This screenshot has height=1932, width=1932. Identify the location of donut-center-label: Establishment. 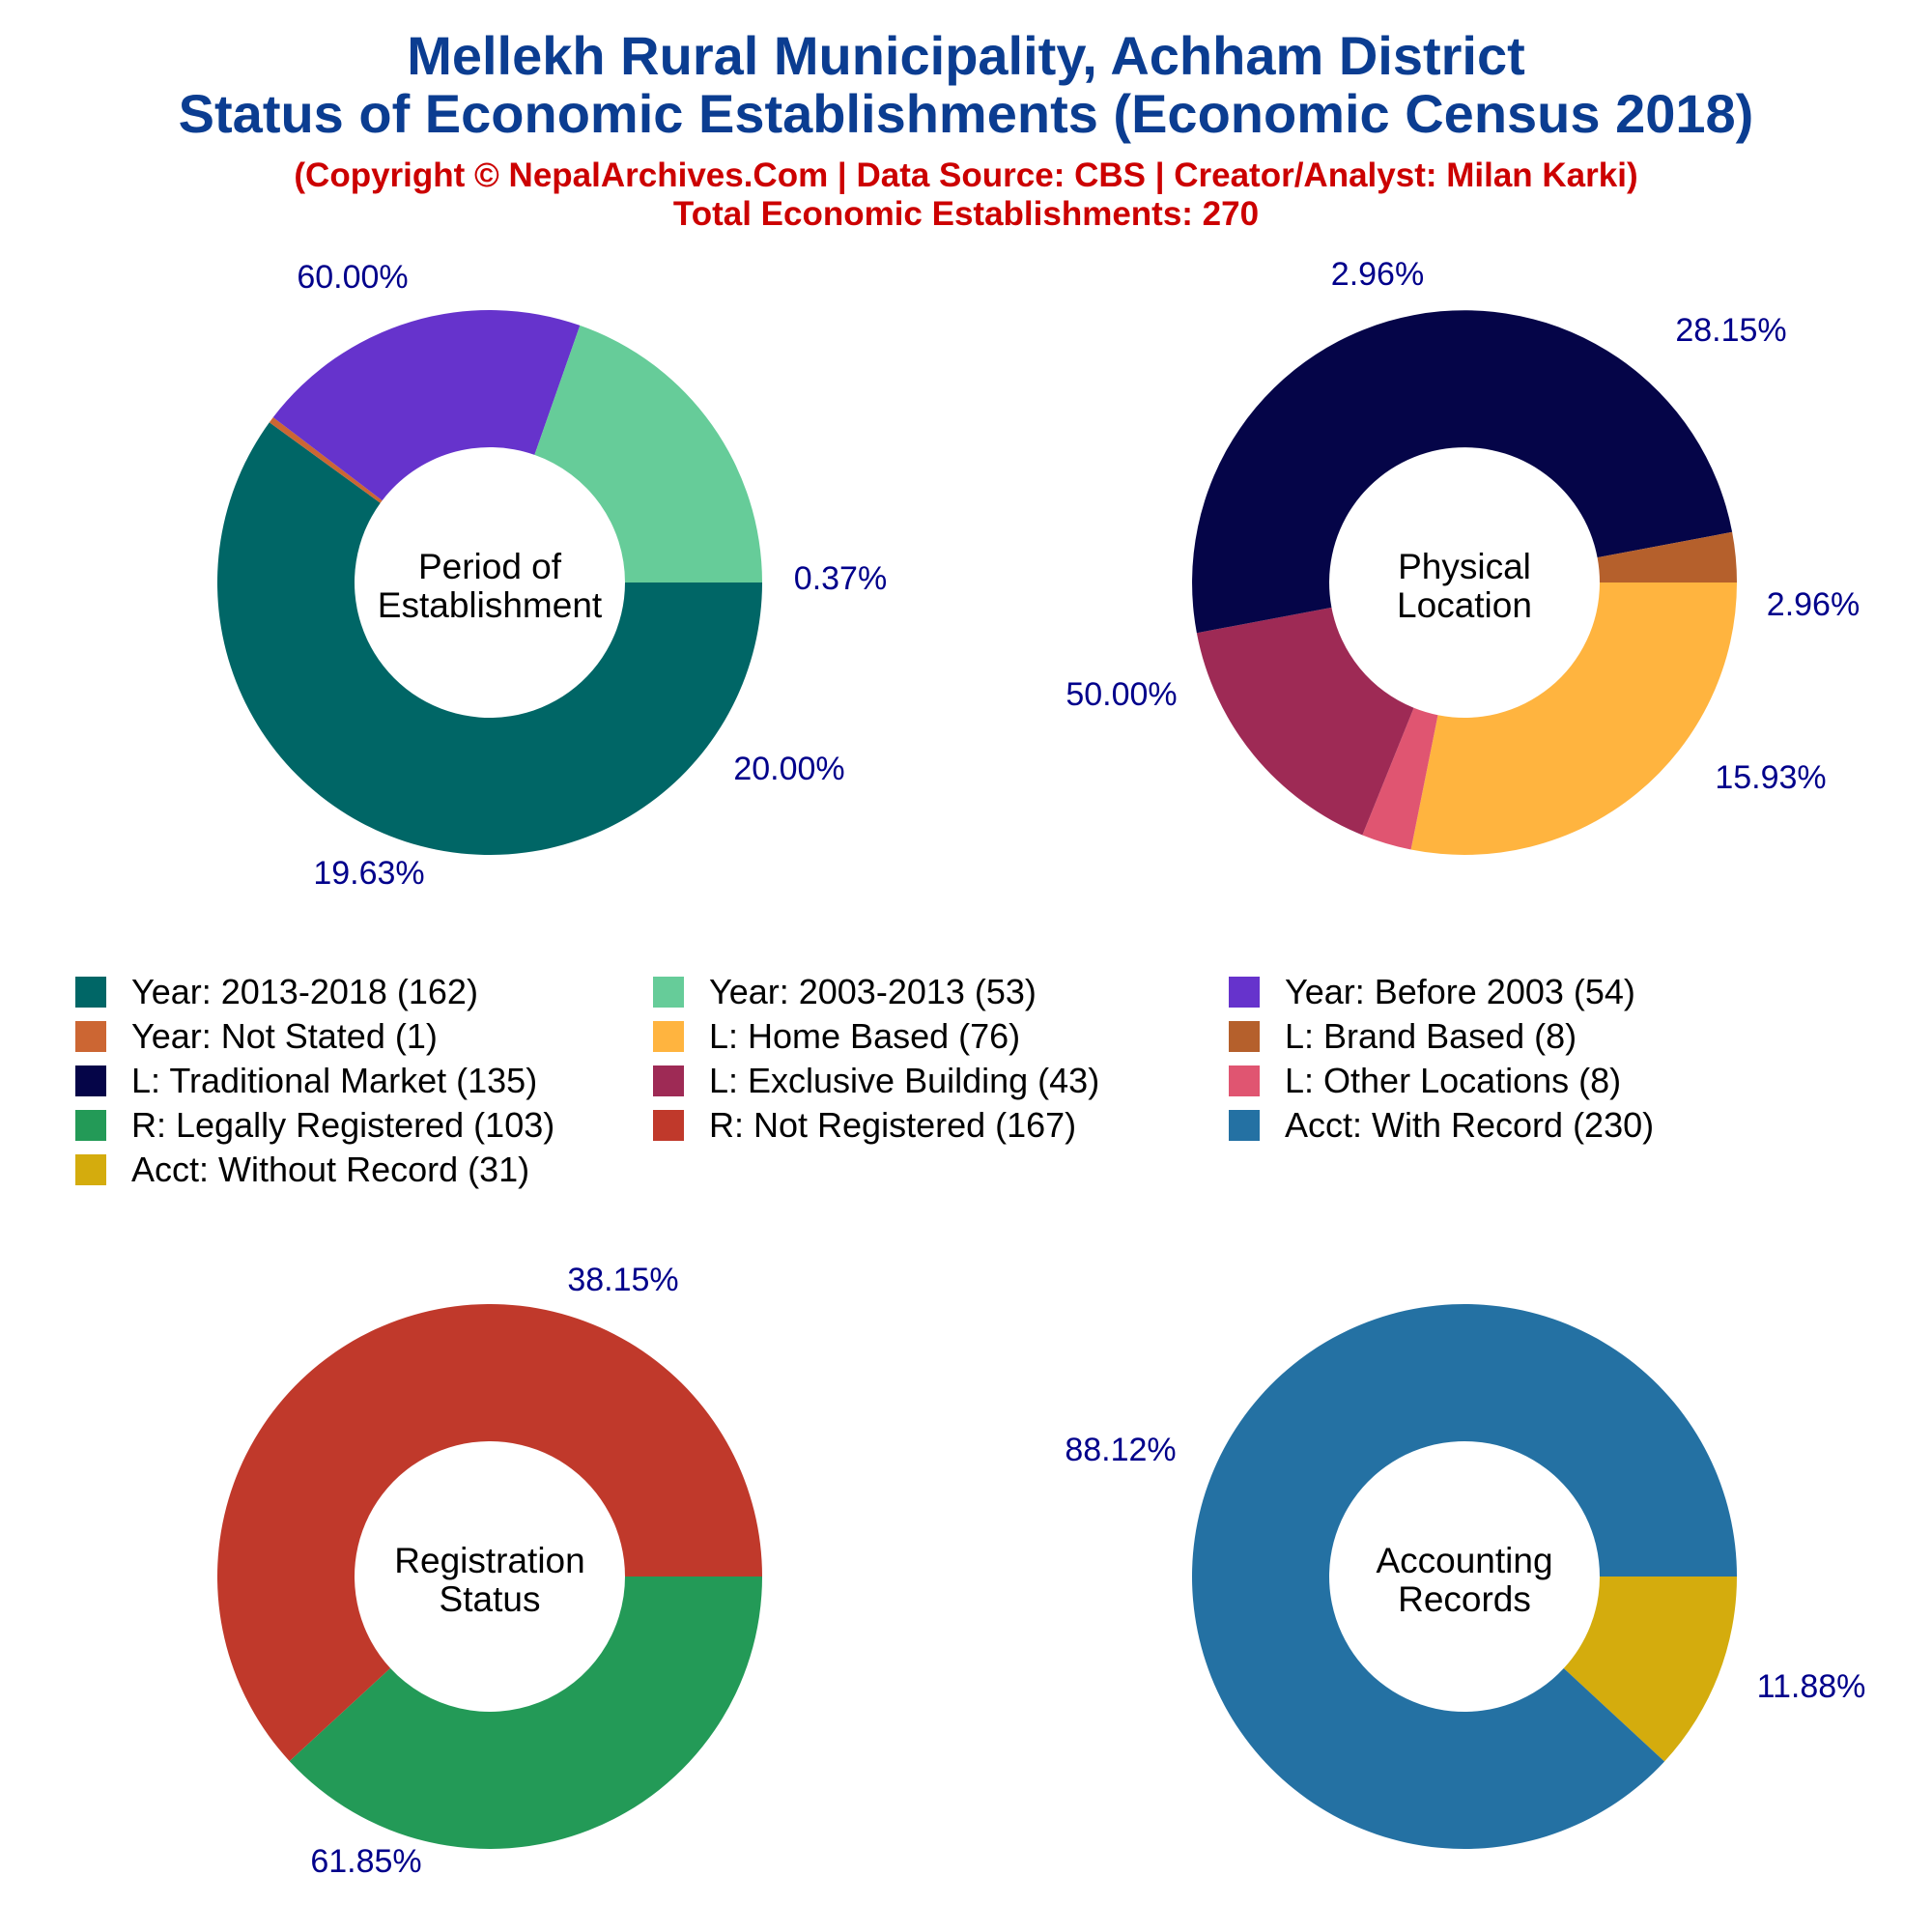
(490, 605).